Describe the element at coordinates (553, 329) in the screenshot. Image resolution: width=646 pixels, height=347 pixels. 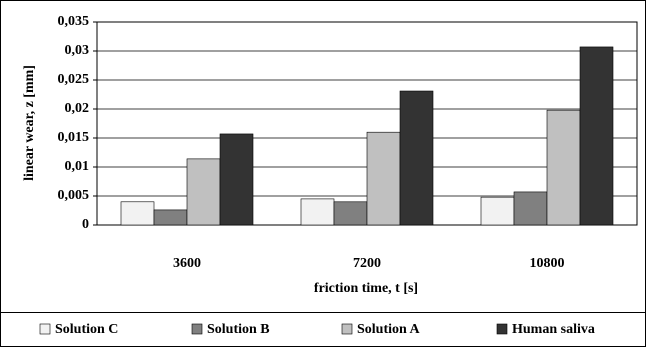
I see `legend-label: Human saliva` at that location.